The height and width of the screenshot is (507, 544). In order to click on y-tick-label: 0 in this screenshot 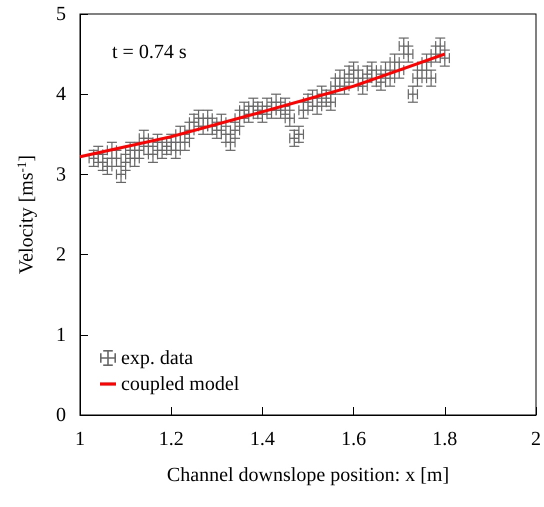, I will do `click(61, 415)`.